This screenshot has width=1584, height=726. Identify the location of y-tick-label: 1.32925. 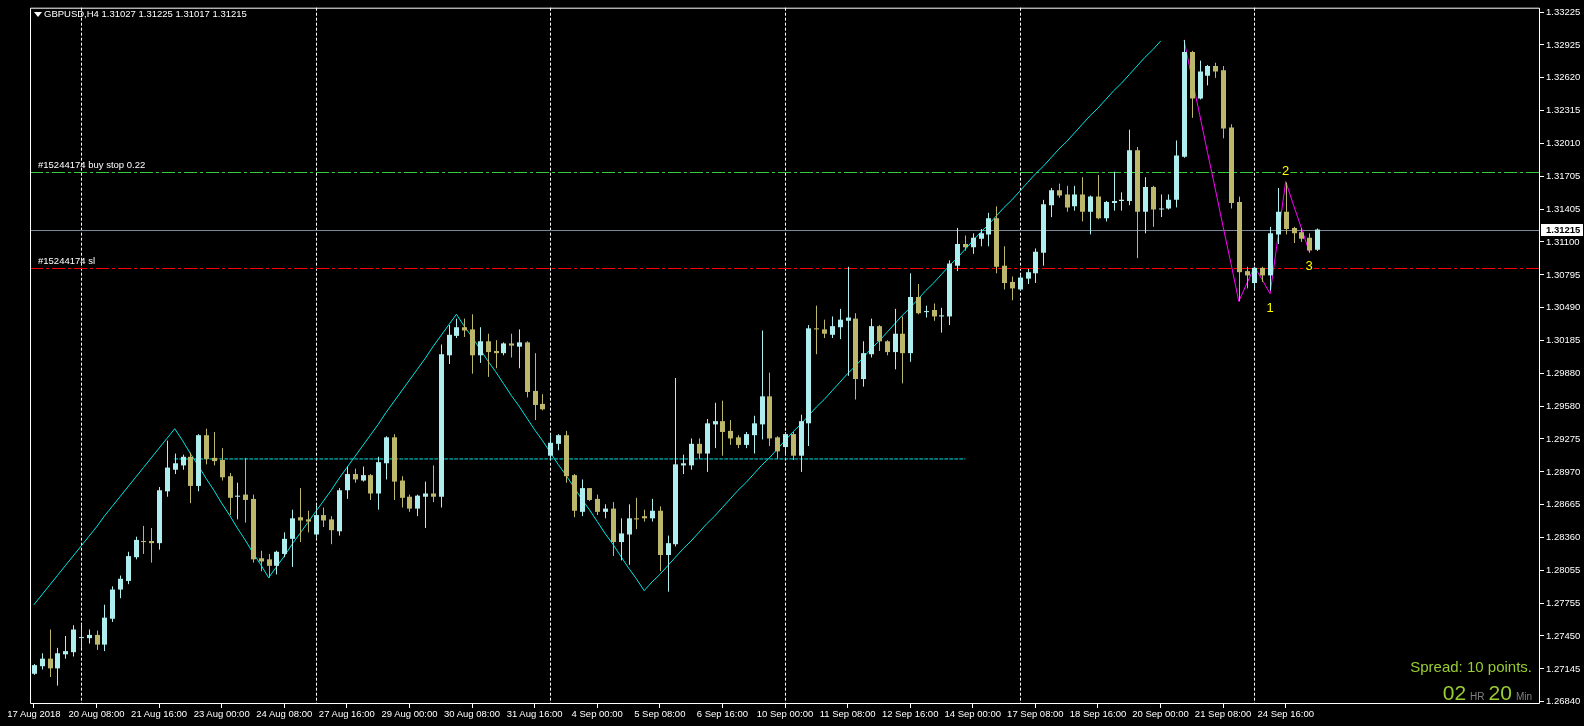
(1563, 44).